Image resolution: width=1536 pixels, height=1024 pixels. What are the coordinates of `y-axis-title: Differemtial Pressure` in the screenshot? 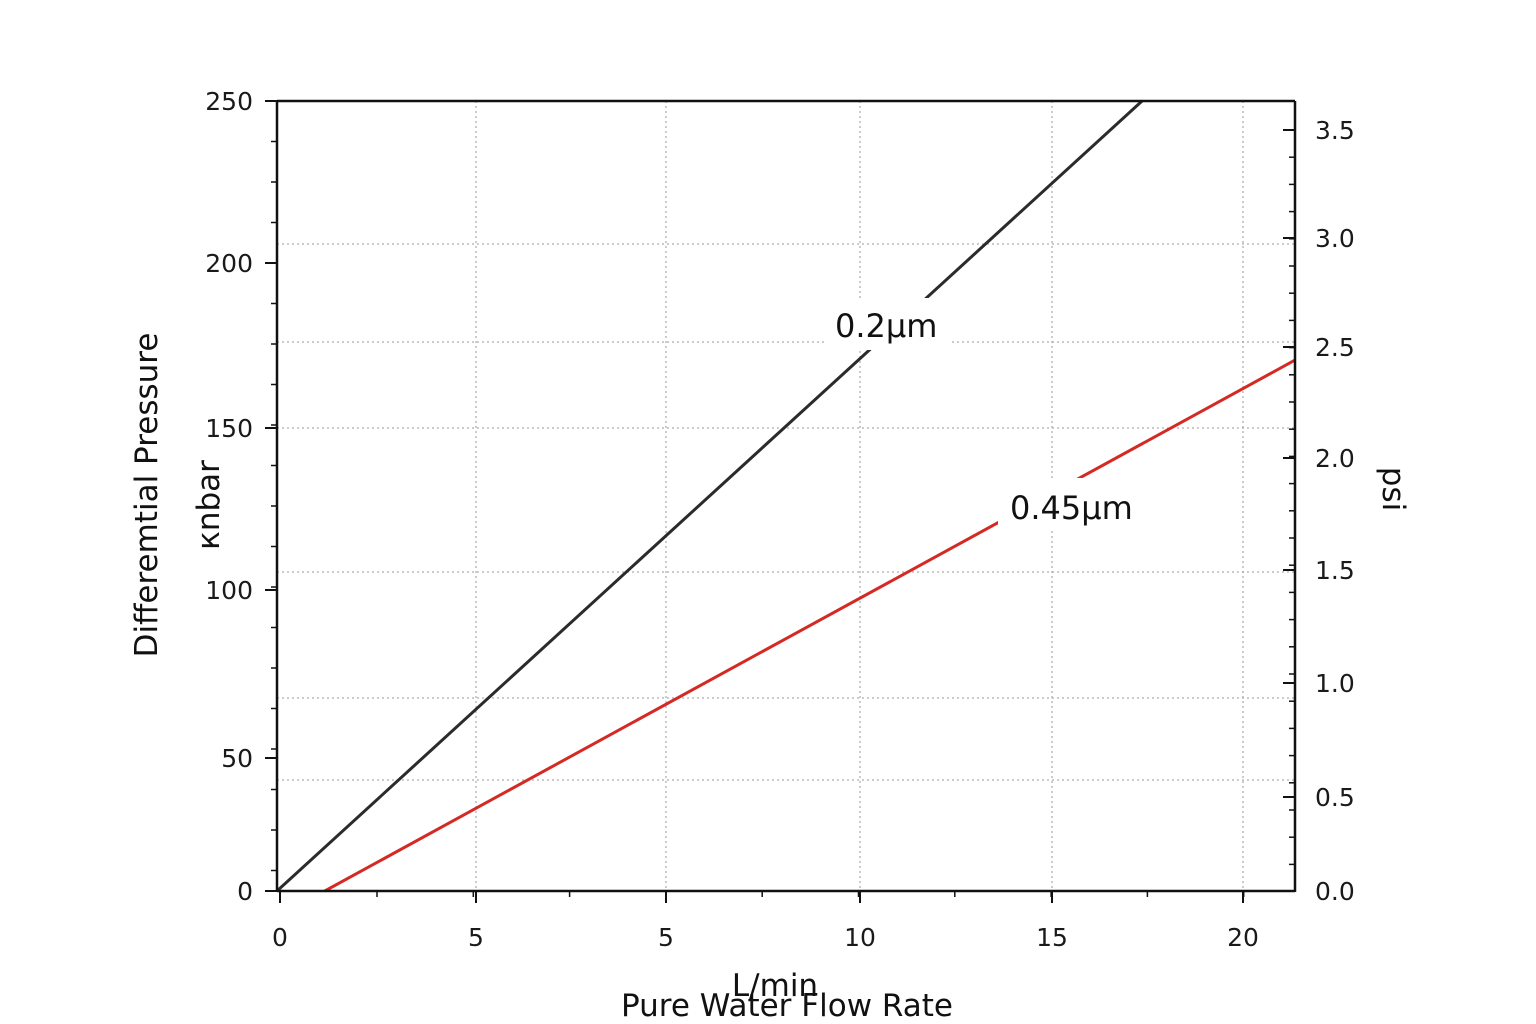 It's located at (147, 495).